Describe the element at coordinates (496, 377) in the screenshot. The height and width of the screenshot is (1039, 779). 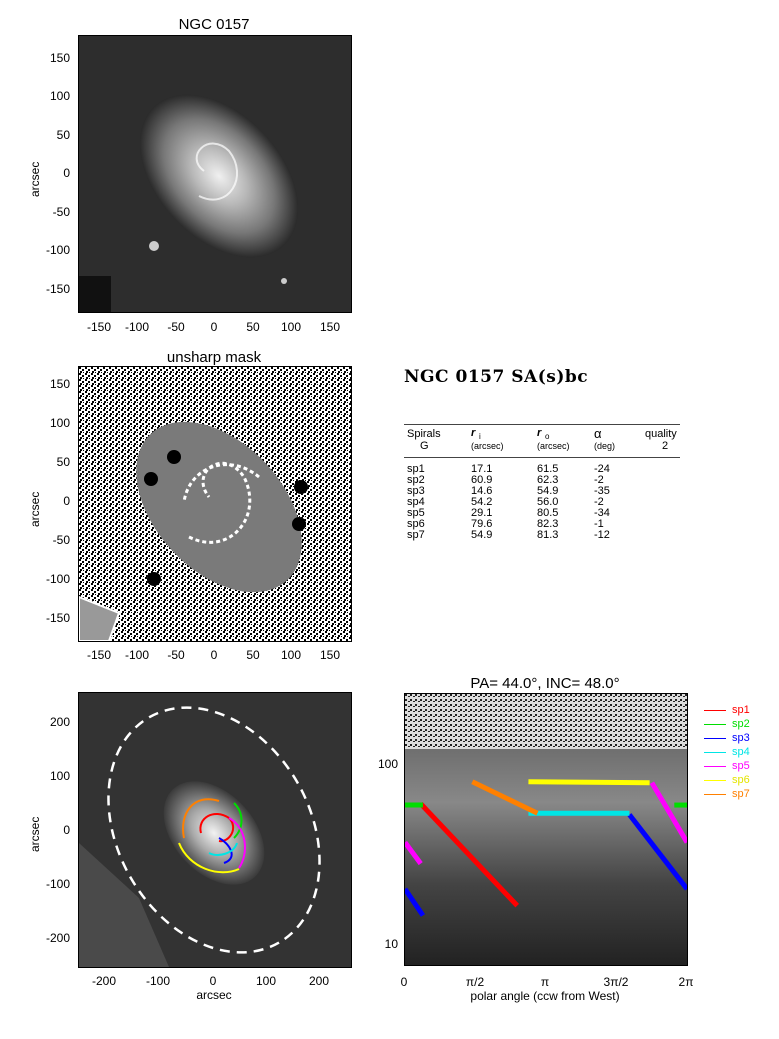
I see `table-title: NGC 0157 SA(s)bc` at that location.